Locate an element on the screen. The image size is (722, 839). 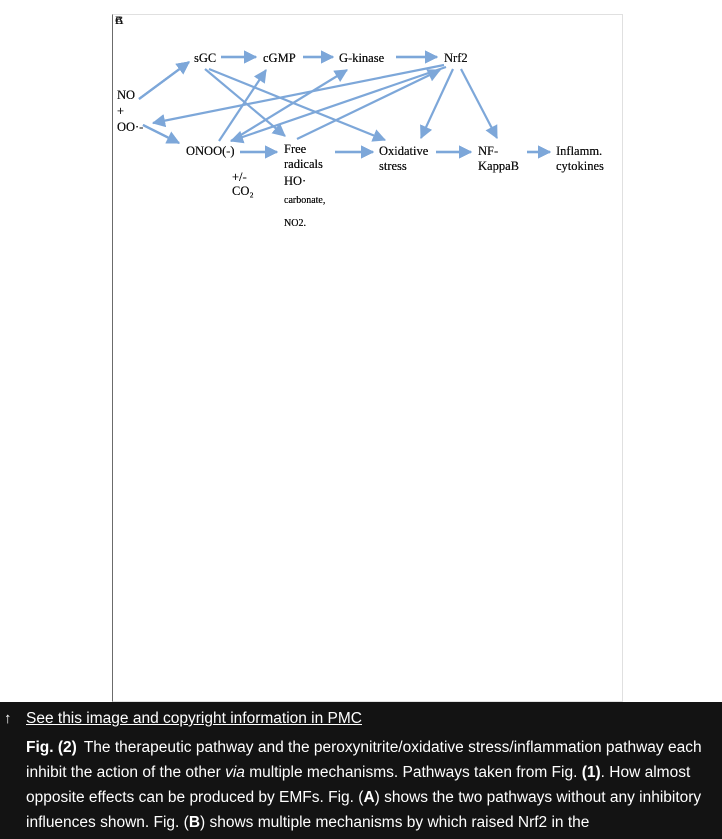
up-arrow-icon: ↑ is located at coordinates (8, 718).